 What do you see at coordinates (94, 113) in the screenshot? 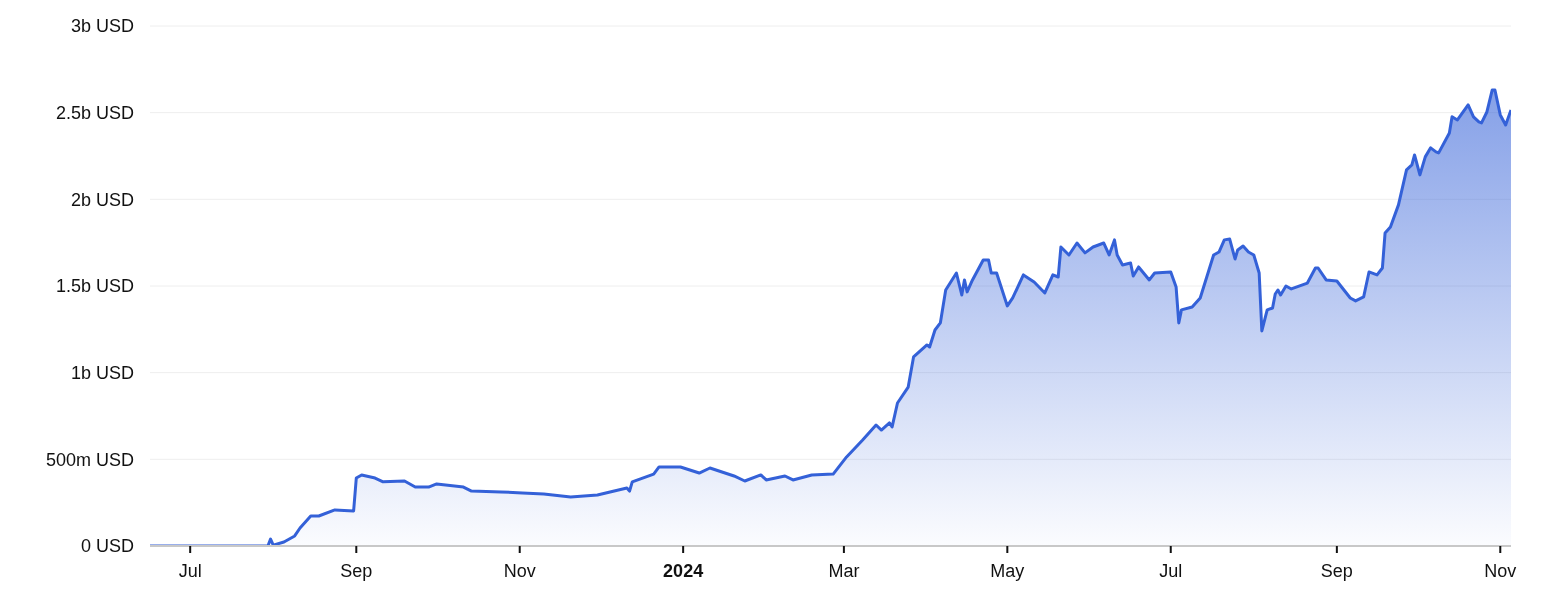
I see `y-tick-label: 2.5b USD` at bounding box center [94, 113].